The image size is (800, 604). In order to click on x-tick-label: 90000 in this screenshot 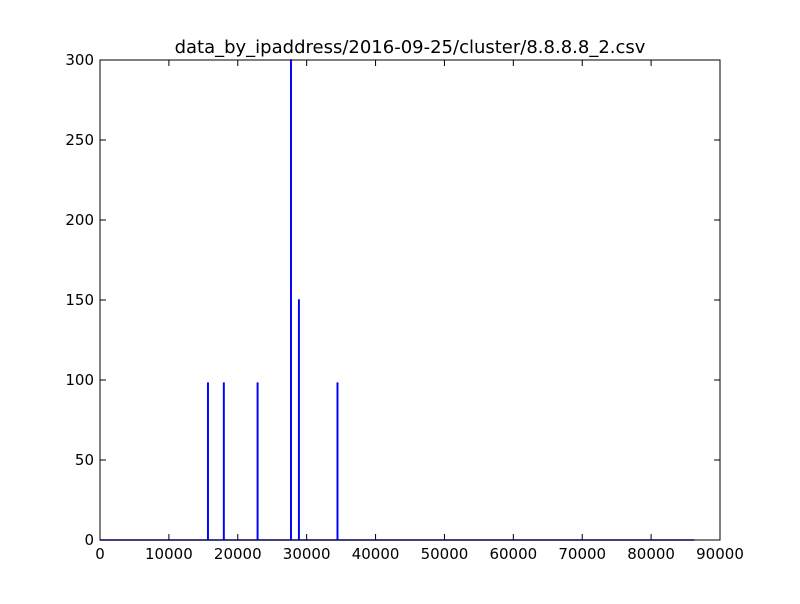, I will do `click(720, 554)`.